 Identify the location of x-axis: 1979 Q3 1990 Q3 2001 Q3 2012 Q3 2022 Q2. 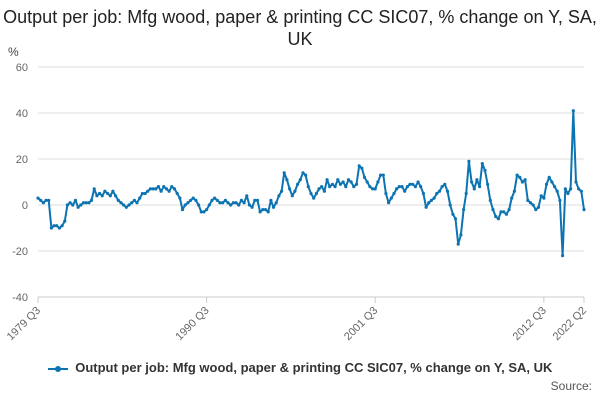
(297, 319).